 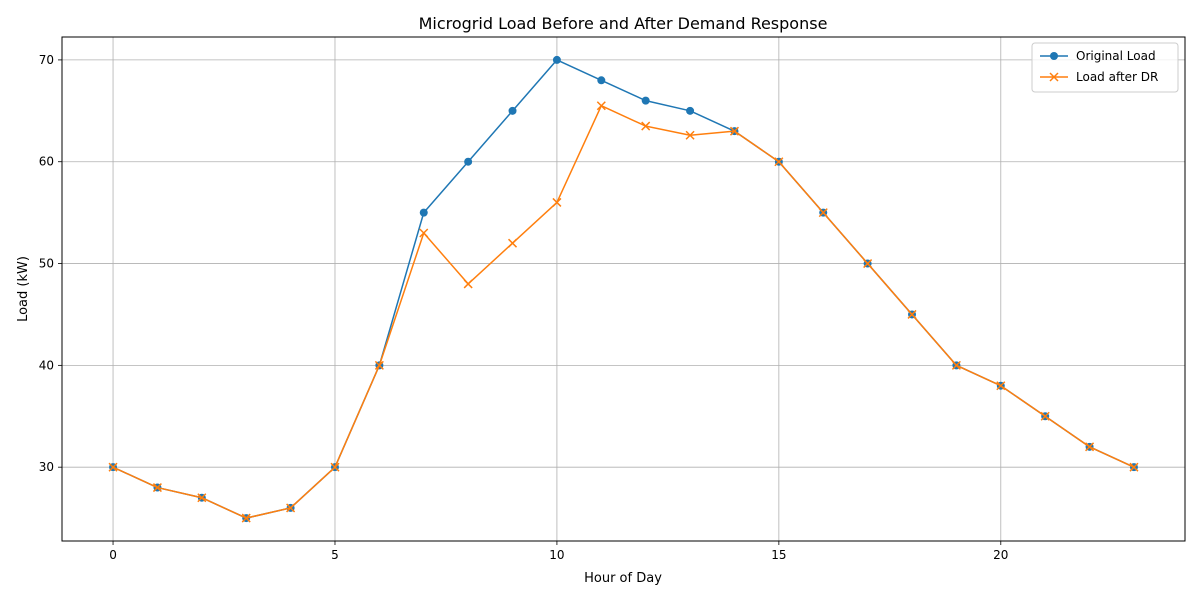 What do you see at coordinates (623, 578) in the screenshot?
I see `x-axis-label: Hour of Day` at bounding box center [623, 578].